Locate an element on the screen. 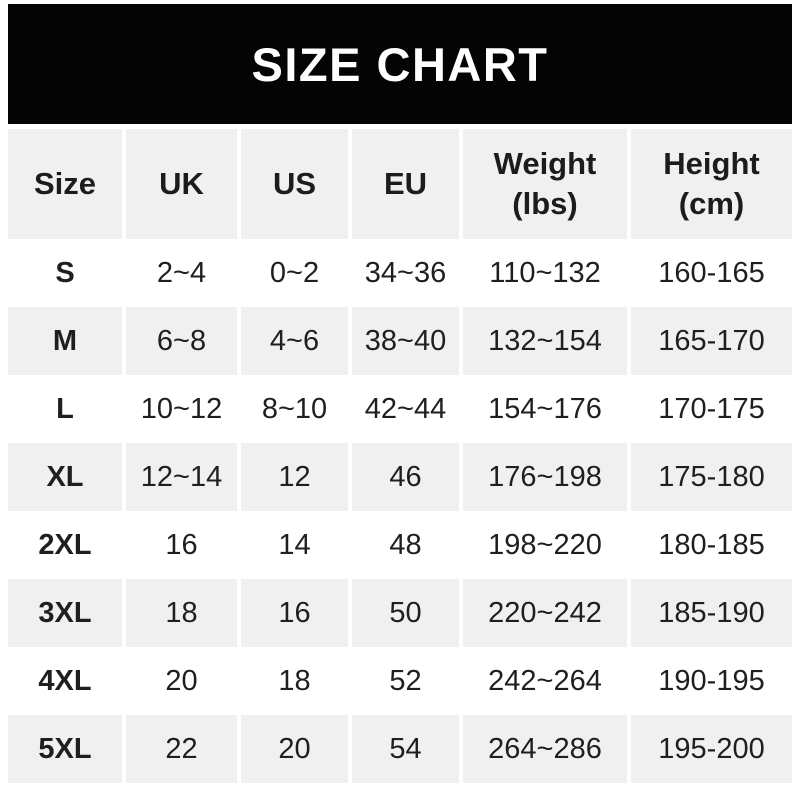  cell-us: 8~10 is located at coordinates (294, 409).